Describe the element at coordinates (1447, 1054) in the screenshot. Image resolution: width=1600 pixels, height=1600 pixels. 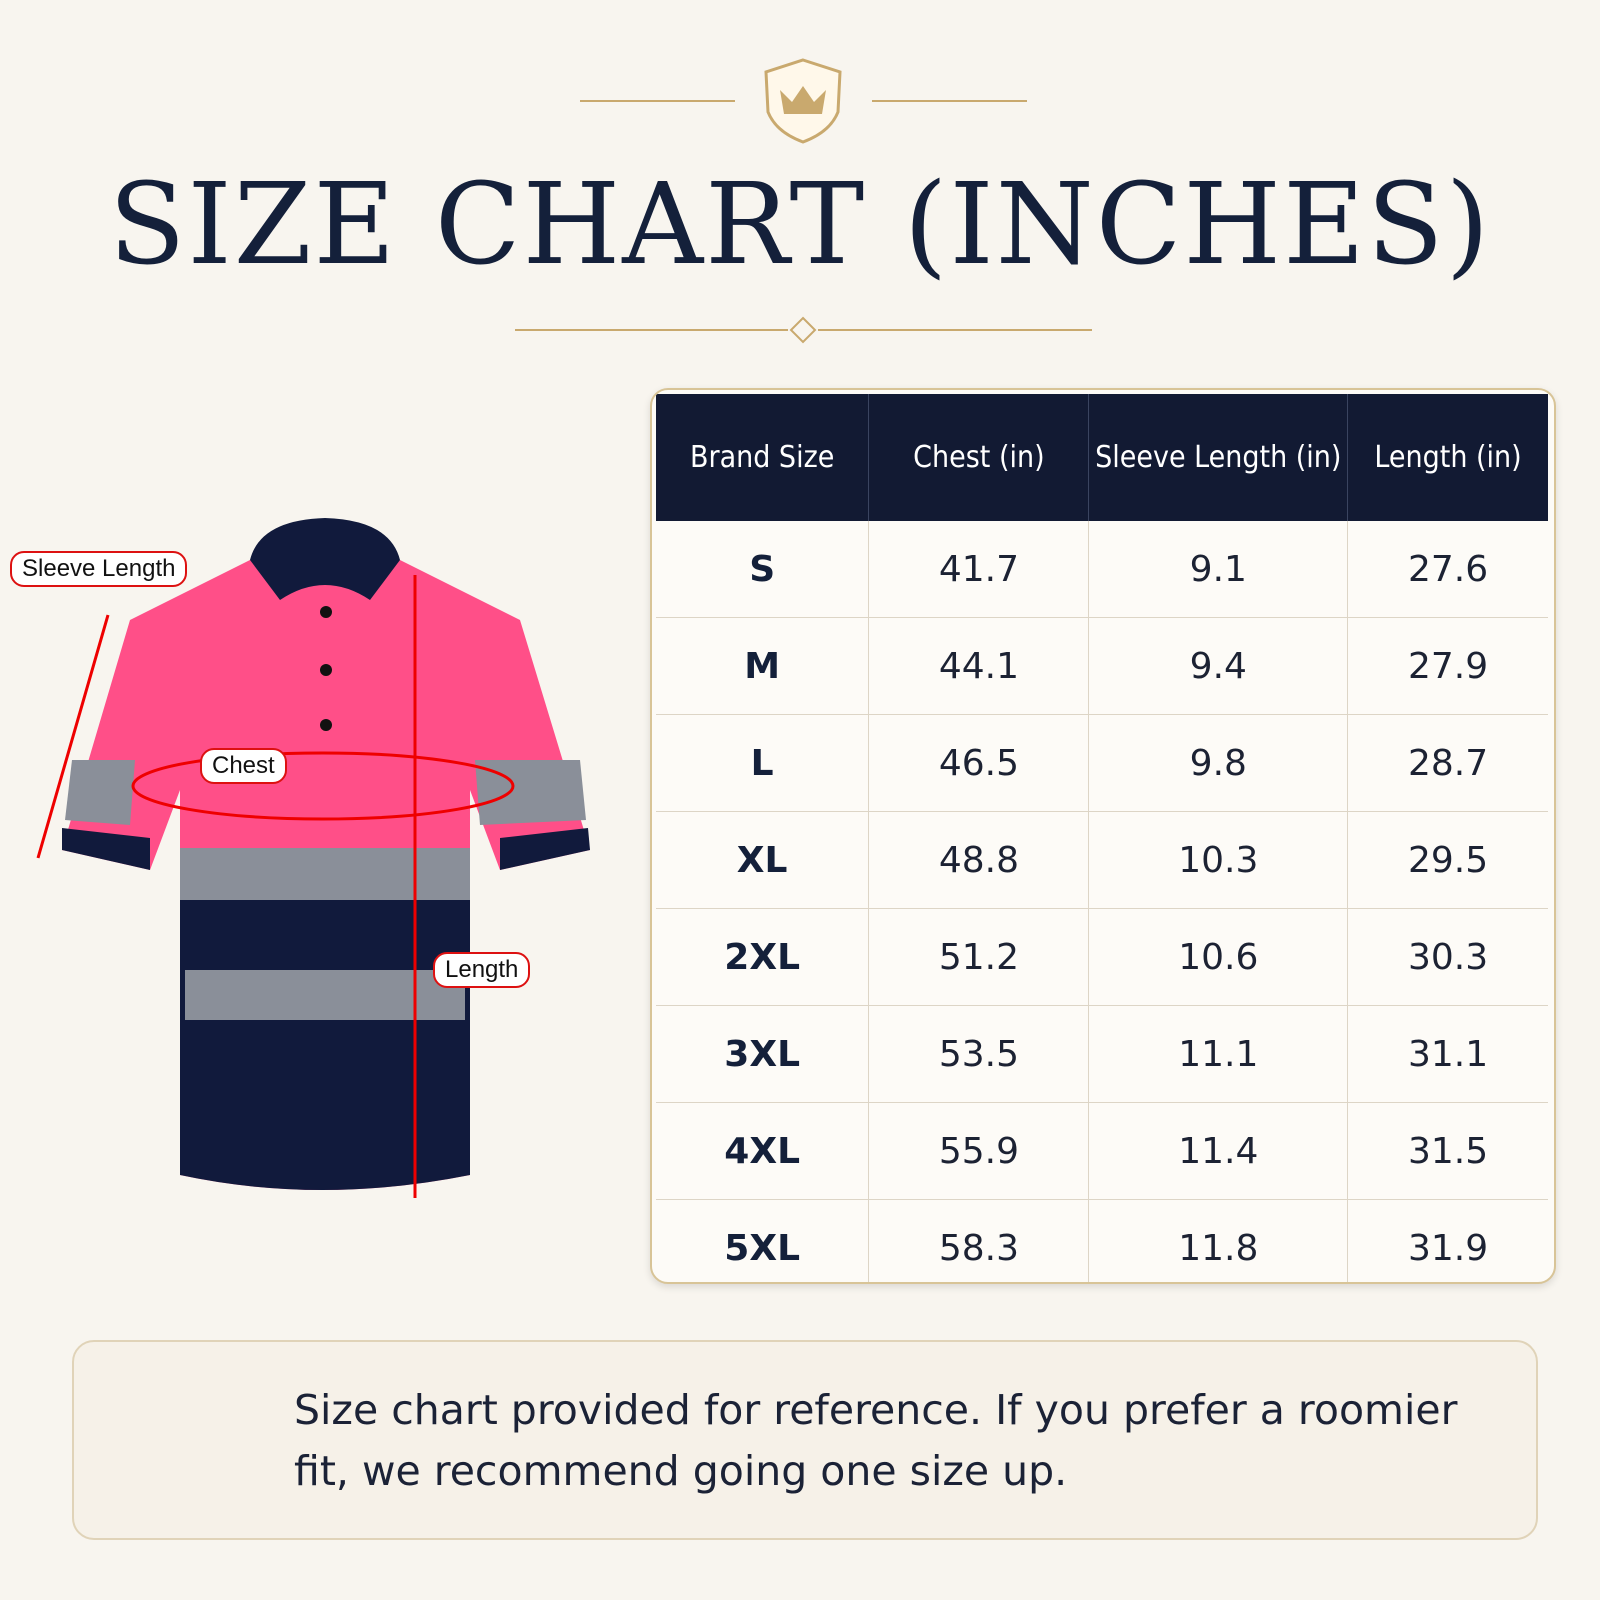
I see `measure-cell: 31.1` at that location.